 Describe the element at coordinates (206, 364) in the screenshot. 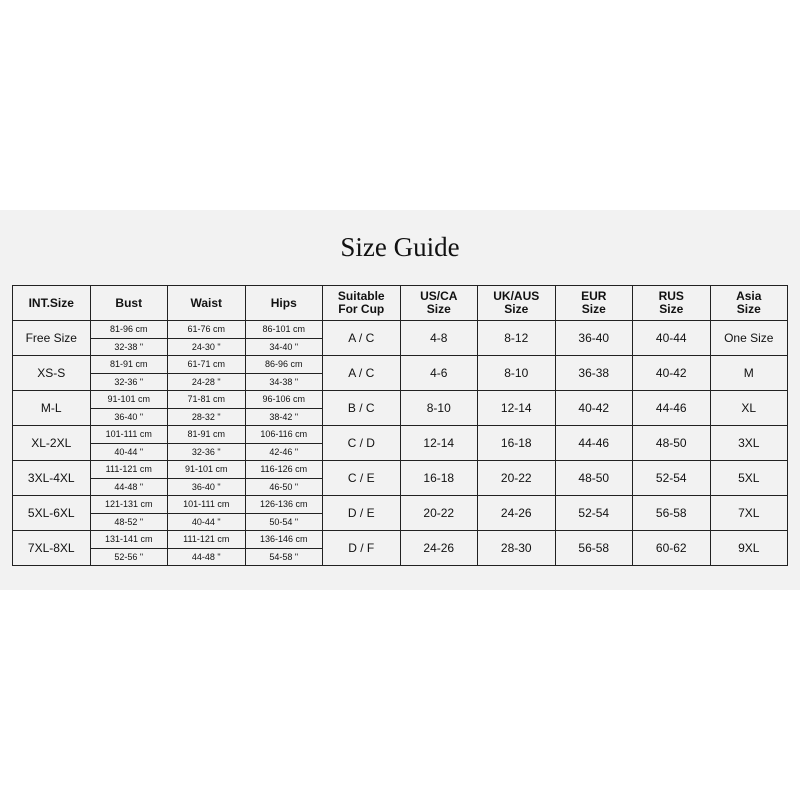

I see `waist-cm-cell: 61-71 cm` at that location.